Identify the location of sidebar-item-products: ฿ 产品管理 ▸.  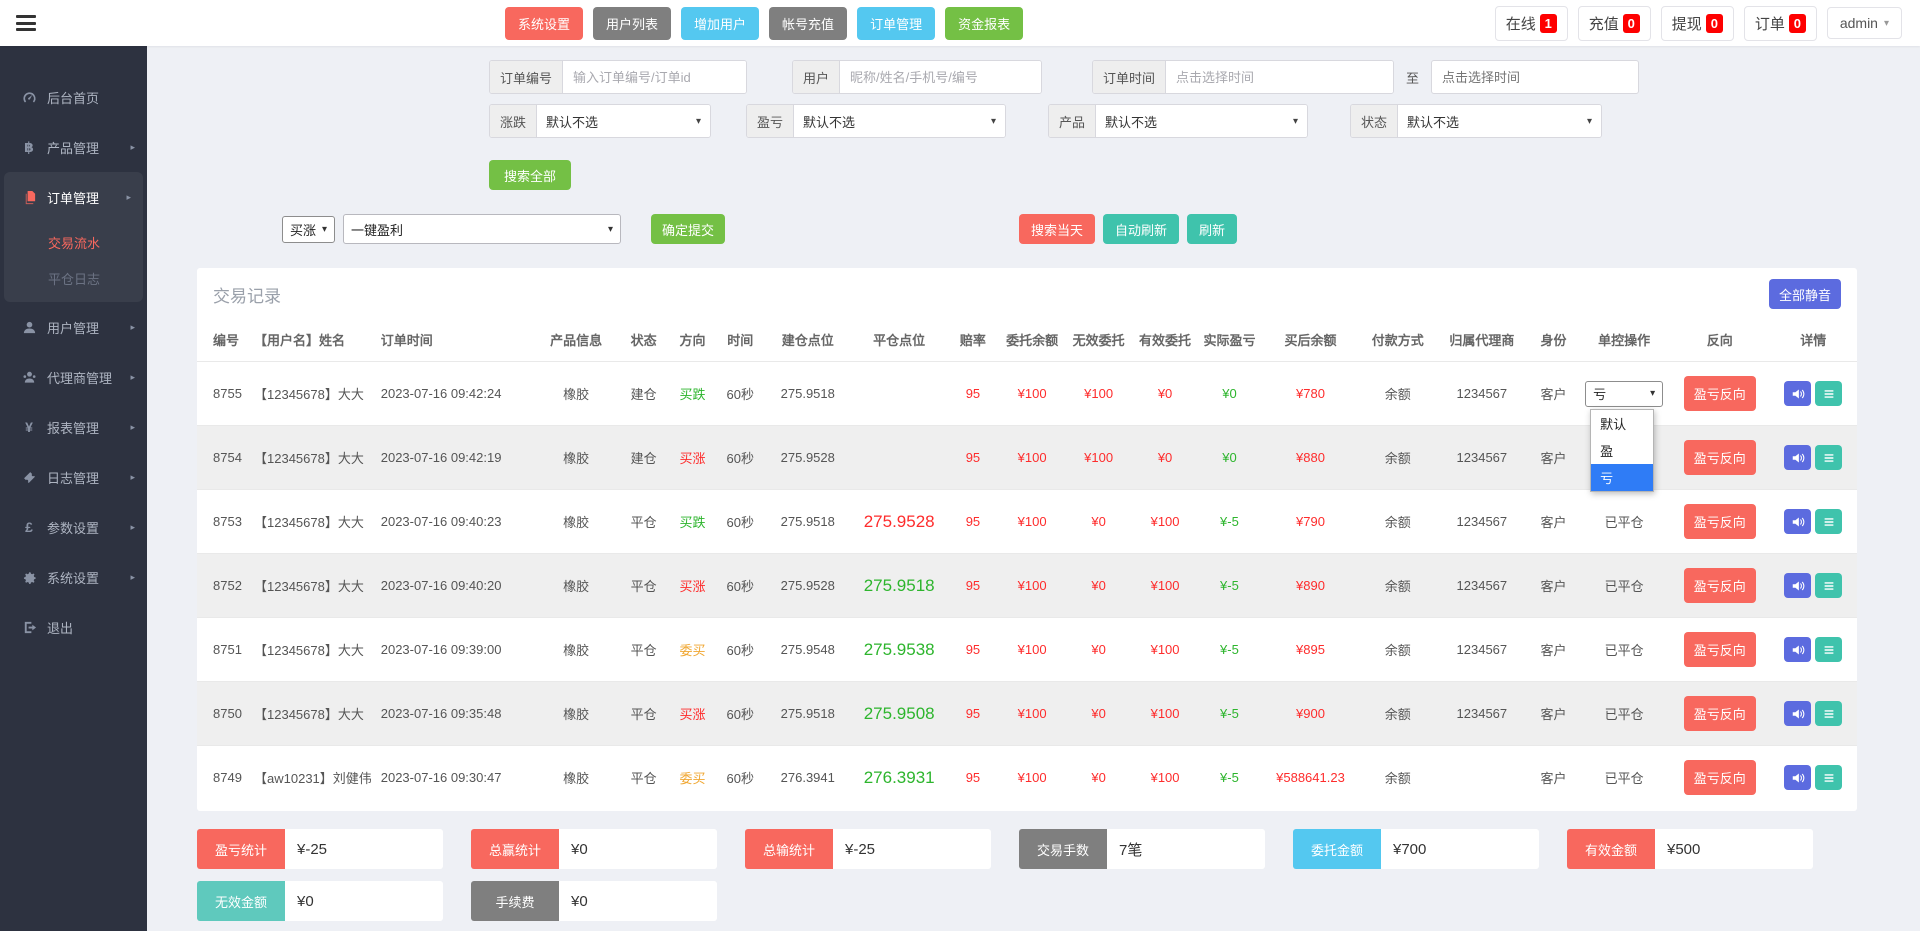
(73, 147).